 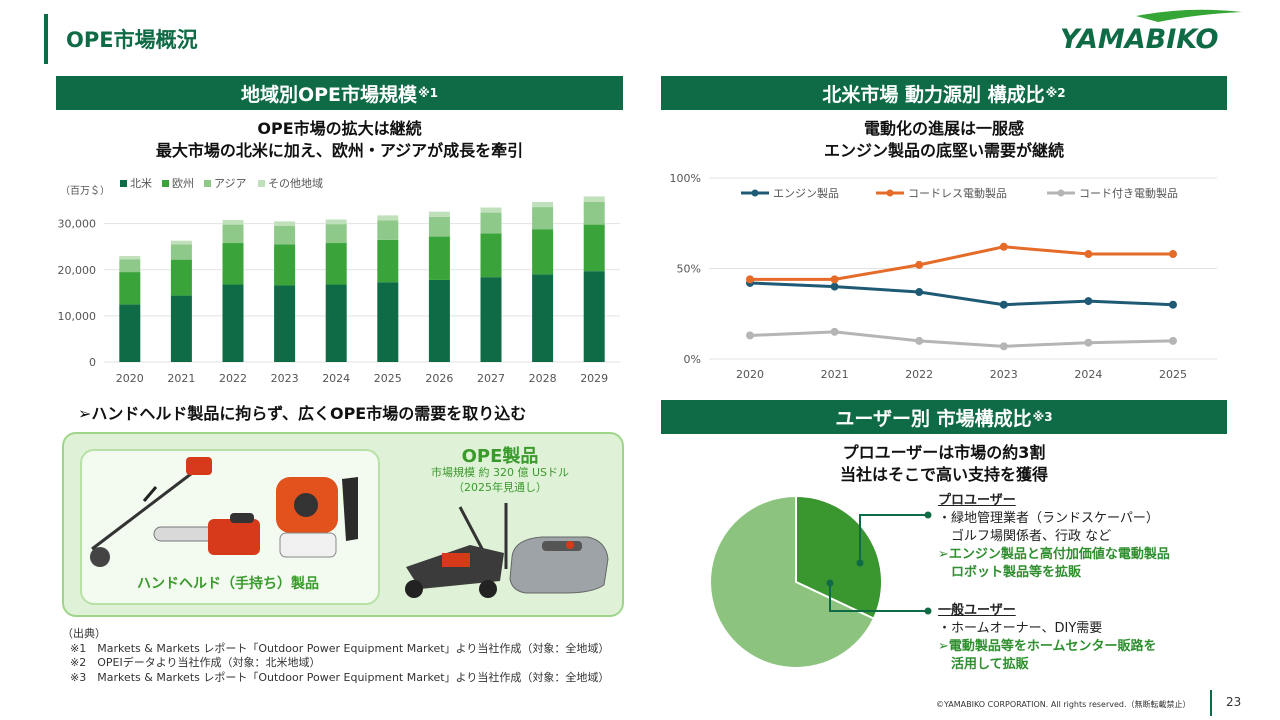 What do you see at coordinates (500, 480) in the screenshot?
I see `ope-market-size: 市場規模 約 320 億 USドル （2025年見通し）` at bounding box center [500, 480].